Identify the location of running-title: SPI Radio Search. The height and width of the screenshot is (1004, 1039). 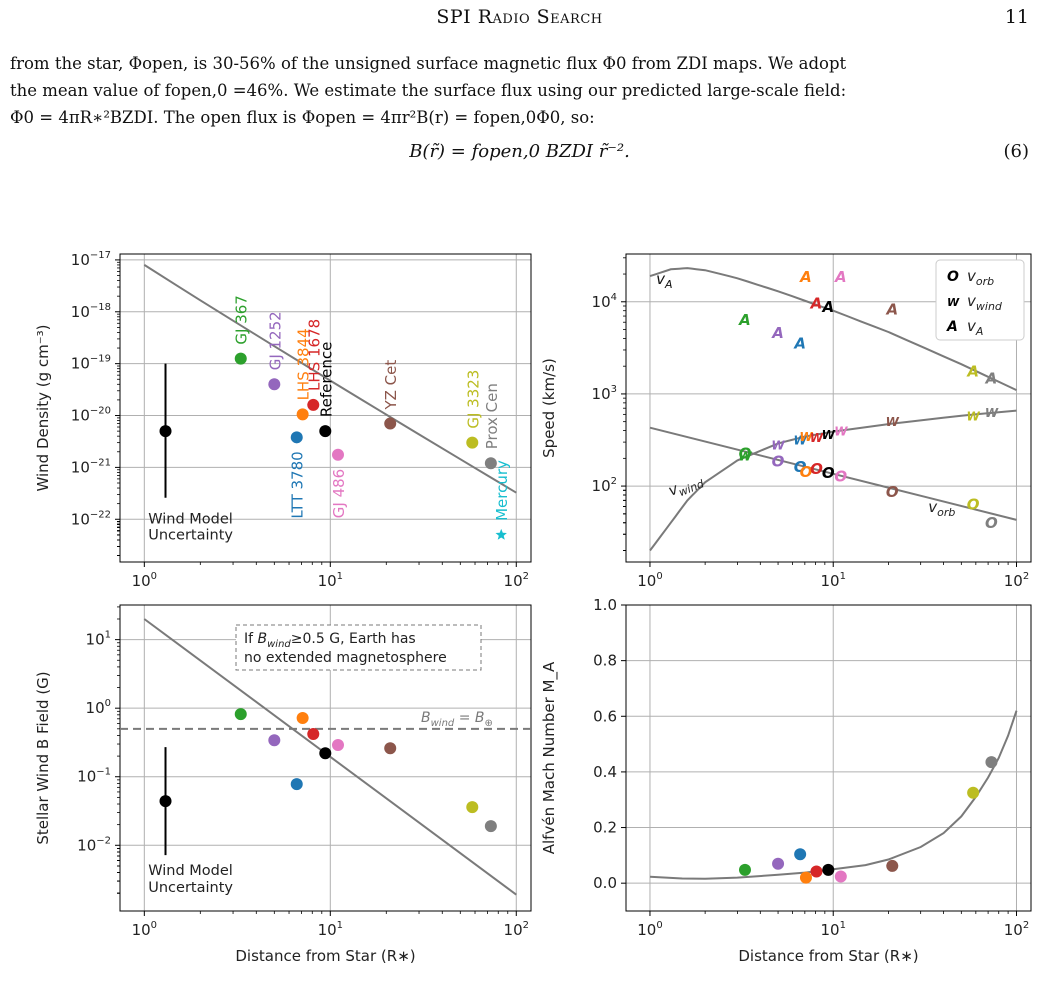
(519, 17).